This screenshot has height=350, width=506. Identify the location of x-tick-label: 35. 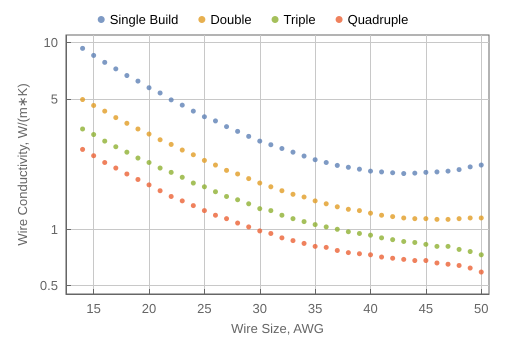
(315, 308).